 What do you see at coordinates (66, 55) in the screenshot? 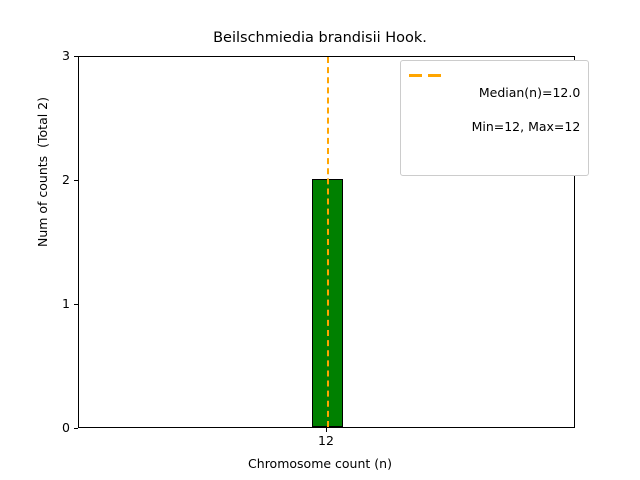
I see `y-tick-label-3: 3` at bounding box center [66, 55].